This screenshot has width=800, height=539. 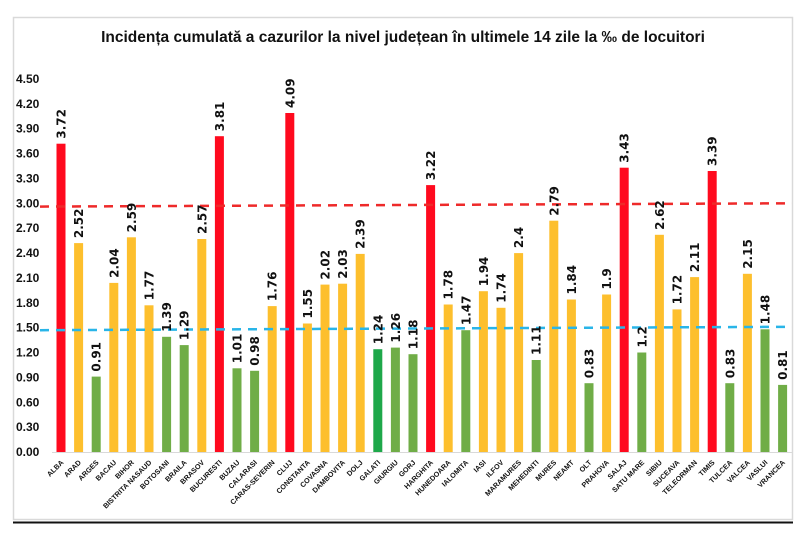 What do you see at coordinates (414, 335) in the screenshot?
I see `data-label: 1.18` at bounding box center [414, 335].